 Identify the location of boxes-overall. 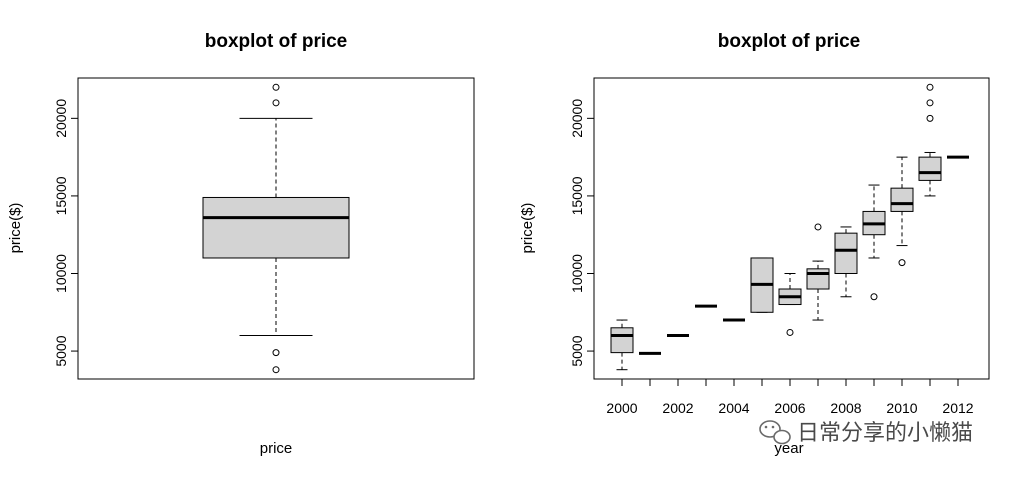
(276, 228).